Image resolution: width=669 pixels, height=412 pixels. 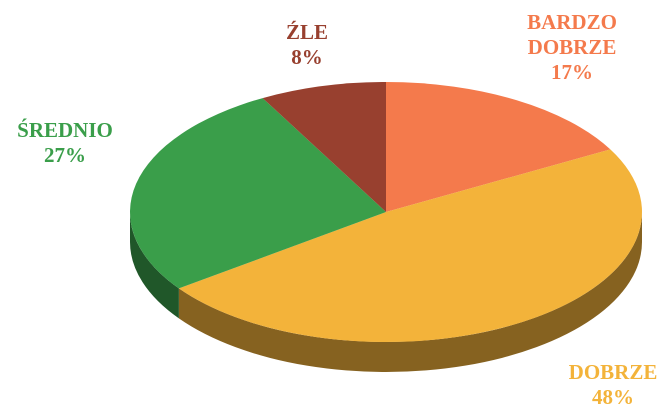 I want to click on slice-label: ŹLE 8%, so click(x=307, y=45).